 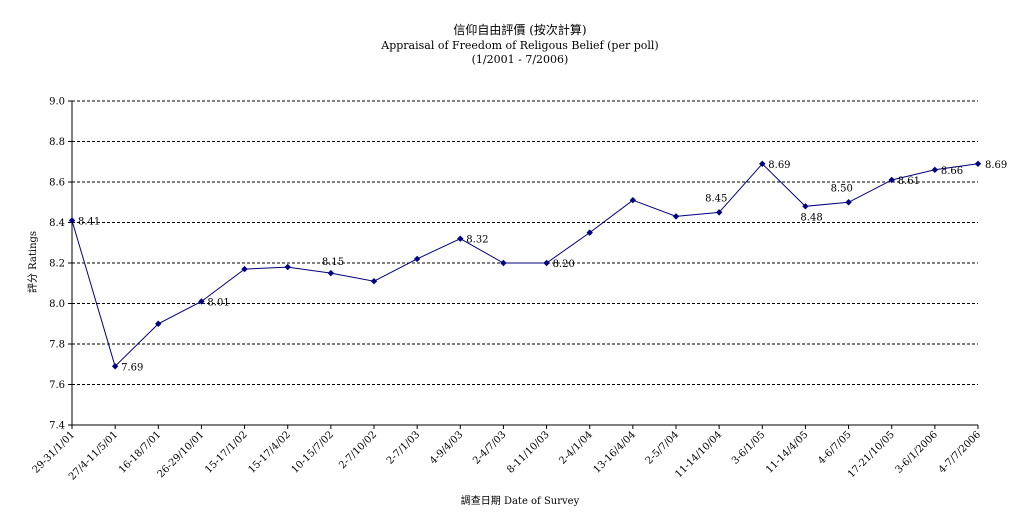 I want to click on x-tick-label: 3-6/1/05, so click(x=748, y=447).